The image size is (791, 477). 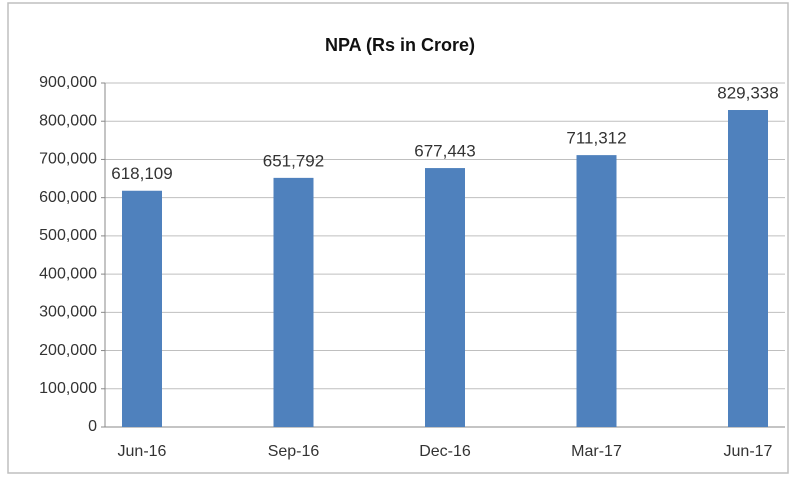 I want to click on x-tick-label: Sep-16, so click(x=294, y=451).